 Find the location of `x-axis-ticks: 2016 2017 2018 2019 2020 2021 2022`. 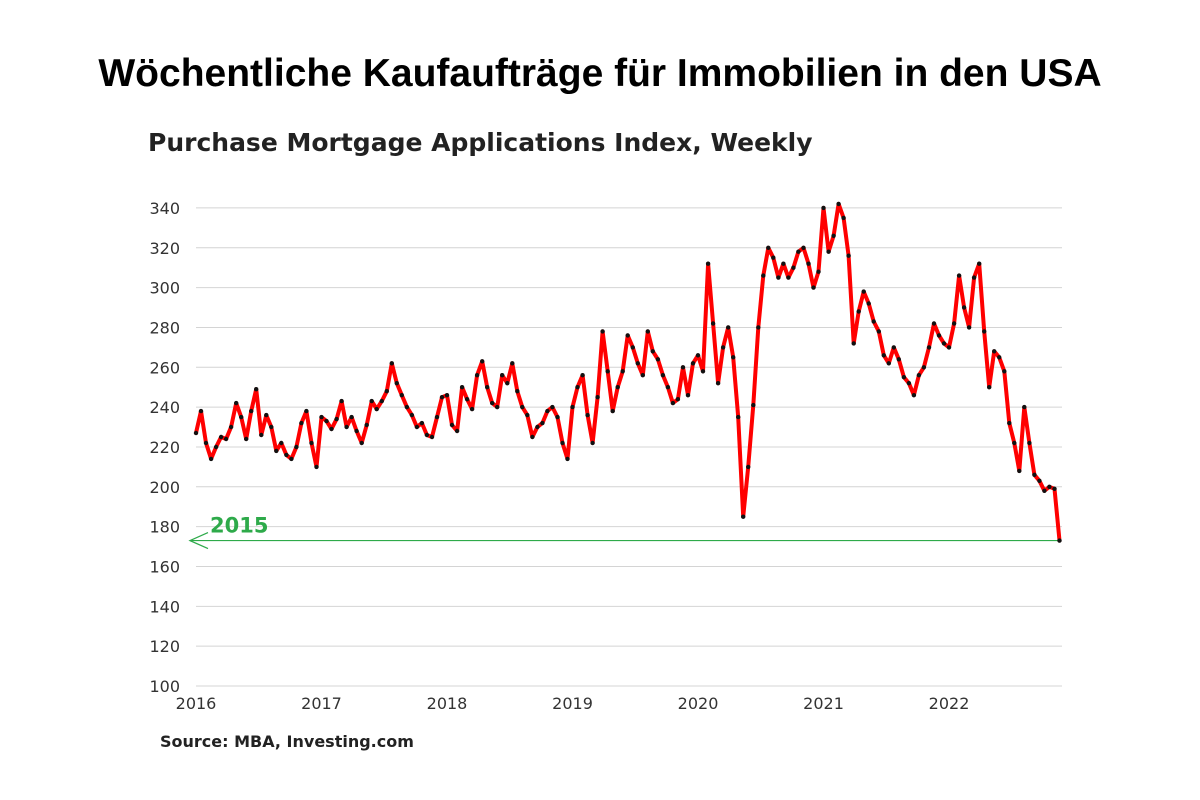

x-axis-ticks: 2016 2017 2018 2019 2020 2021 2022 is located at coordinates (573, 703).